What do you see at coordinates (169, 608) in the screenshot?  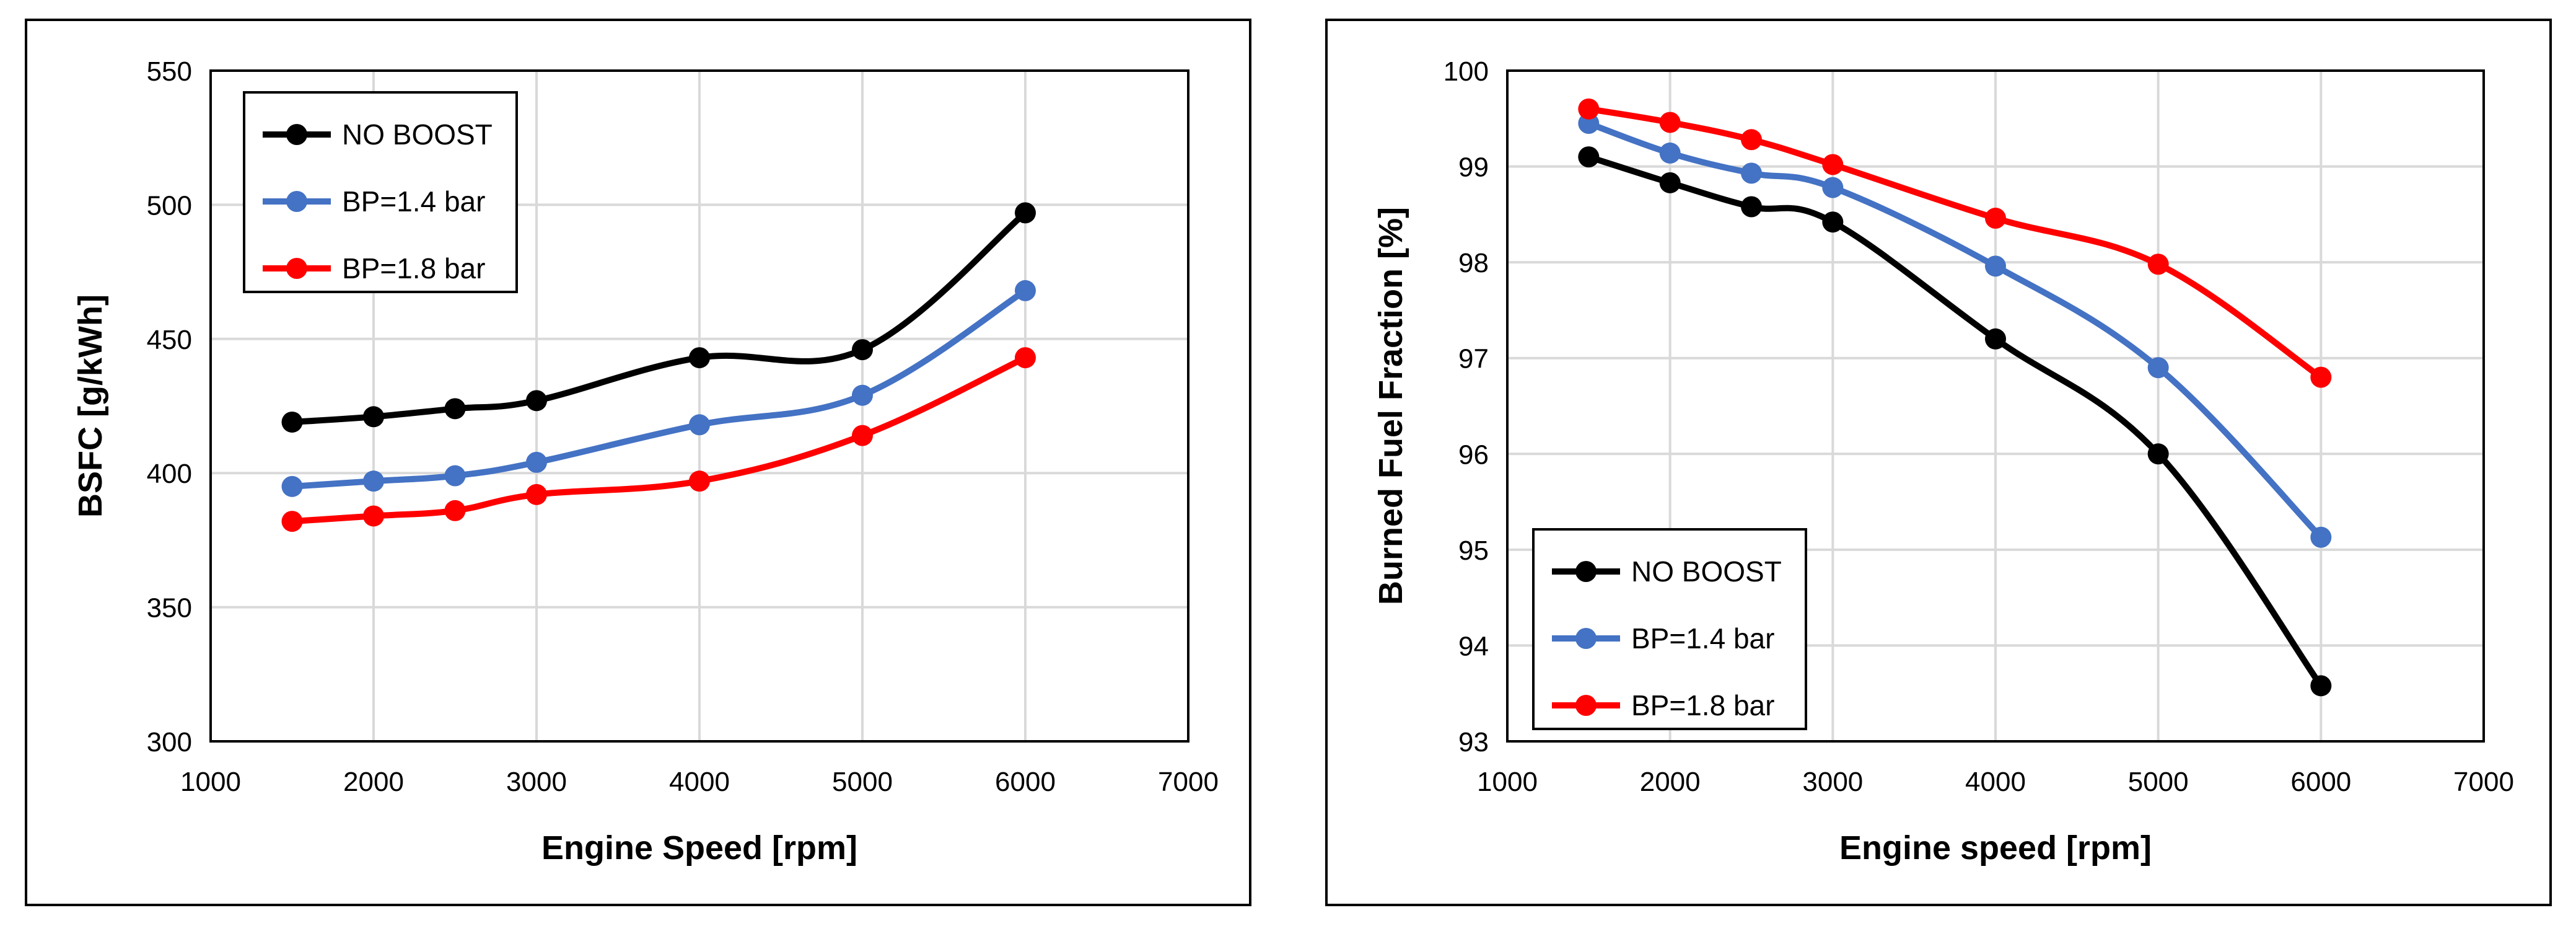 I see `y-tick-label: 350` at bounding box center [169, 608].